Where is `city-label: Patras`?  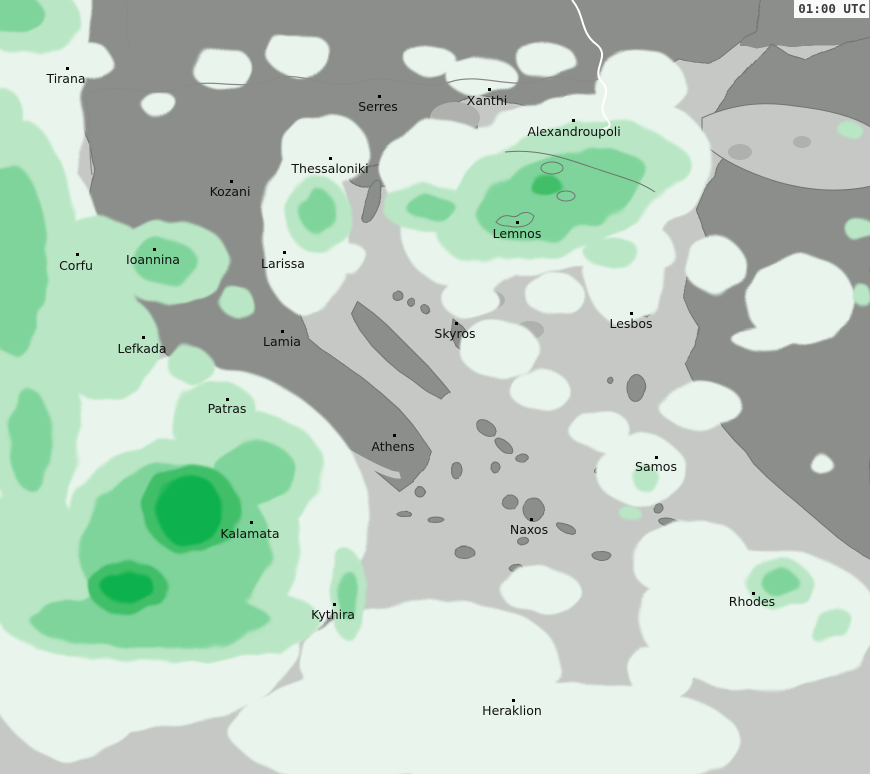 city-label: Patras is located at coordinates (227, 408).